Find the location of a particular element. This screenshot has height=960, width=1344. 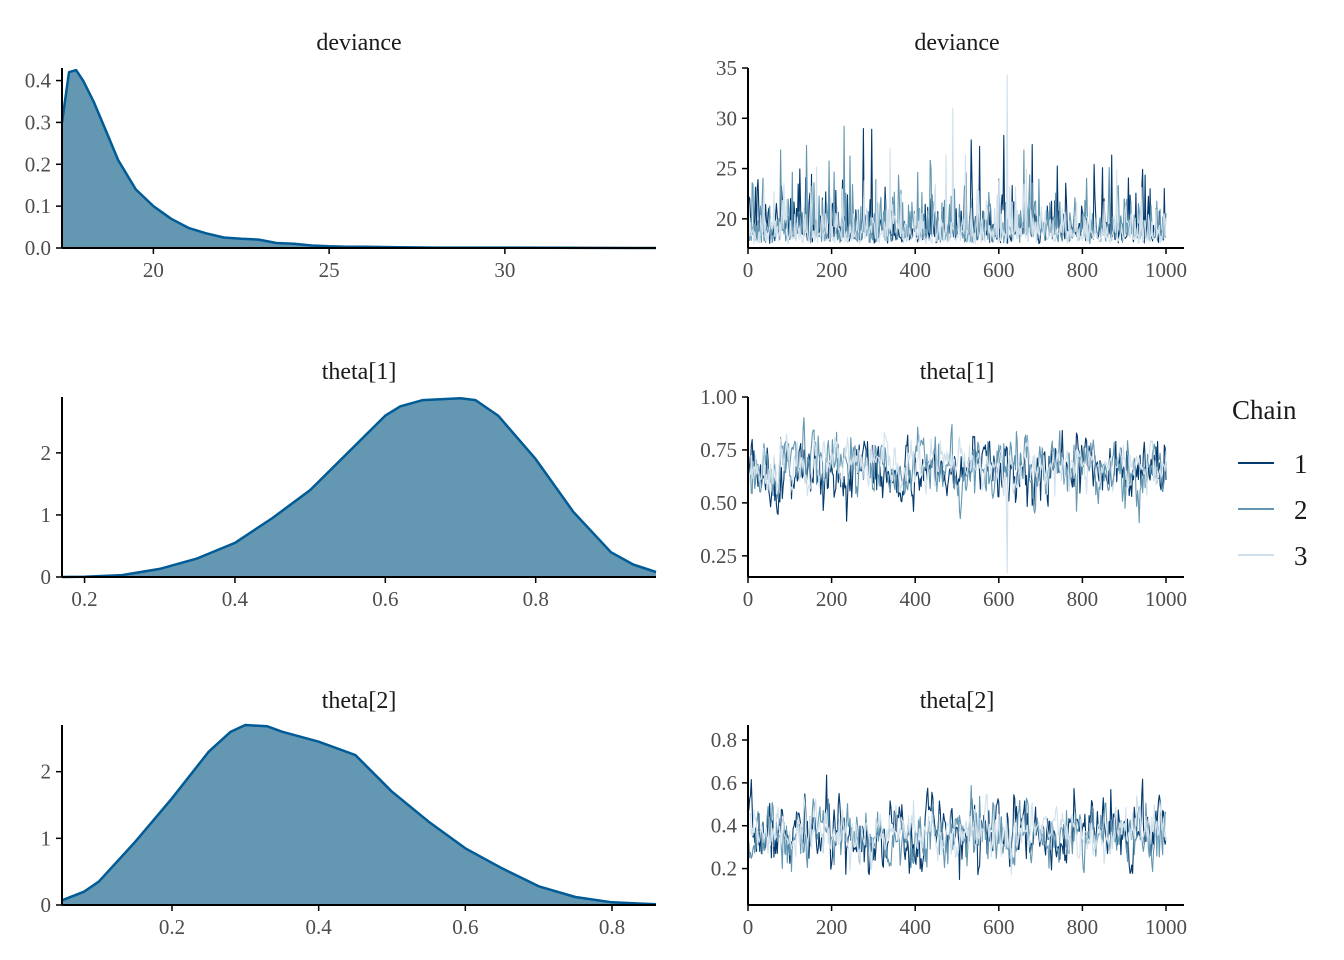

legend-item-1: 1 is located at coordinates (1273, 464).